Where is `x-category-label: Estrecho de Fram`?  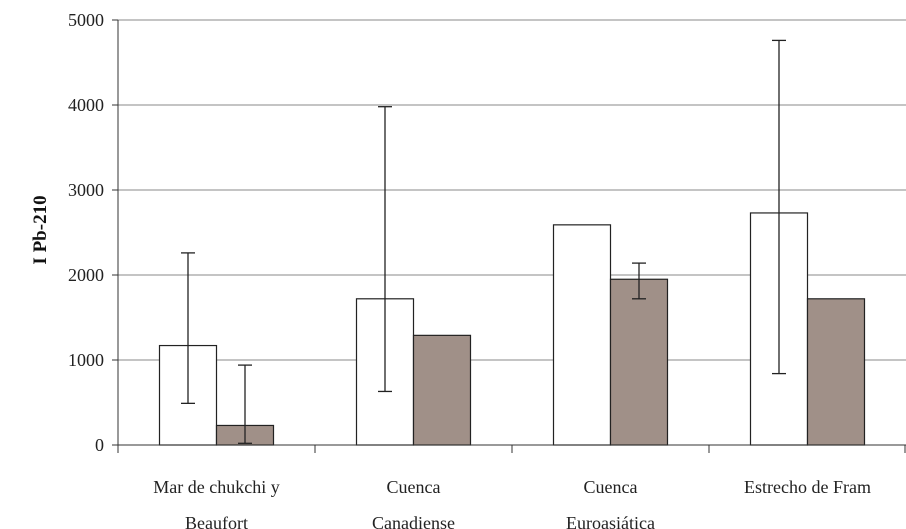 x-category-label: Estrecho de Fram is located at coordinates (807, 487).